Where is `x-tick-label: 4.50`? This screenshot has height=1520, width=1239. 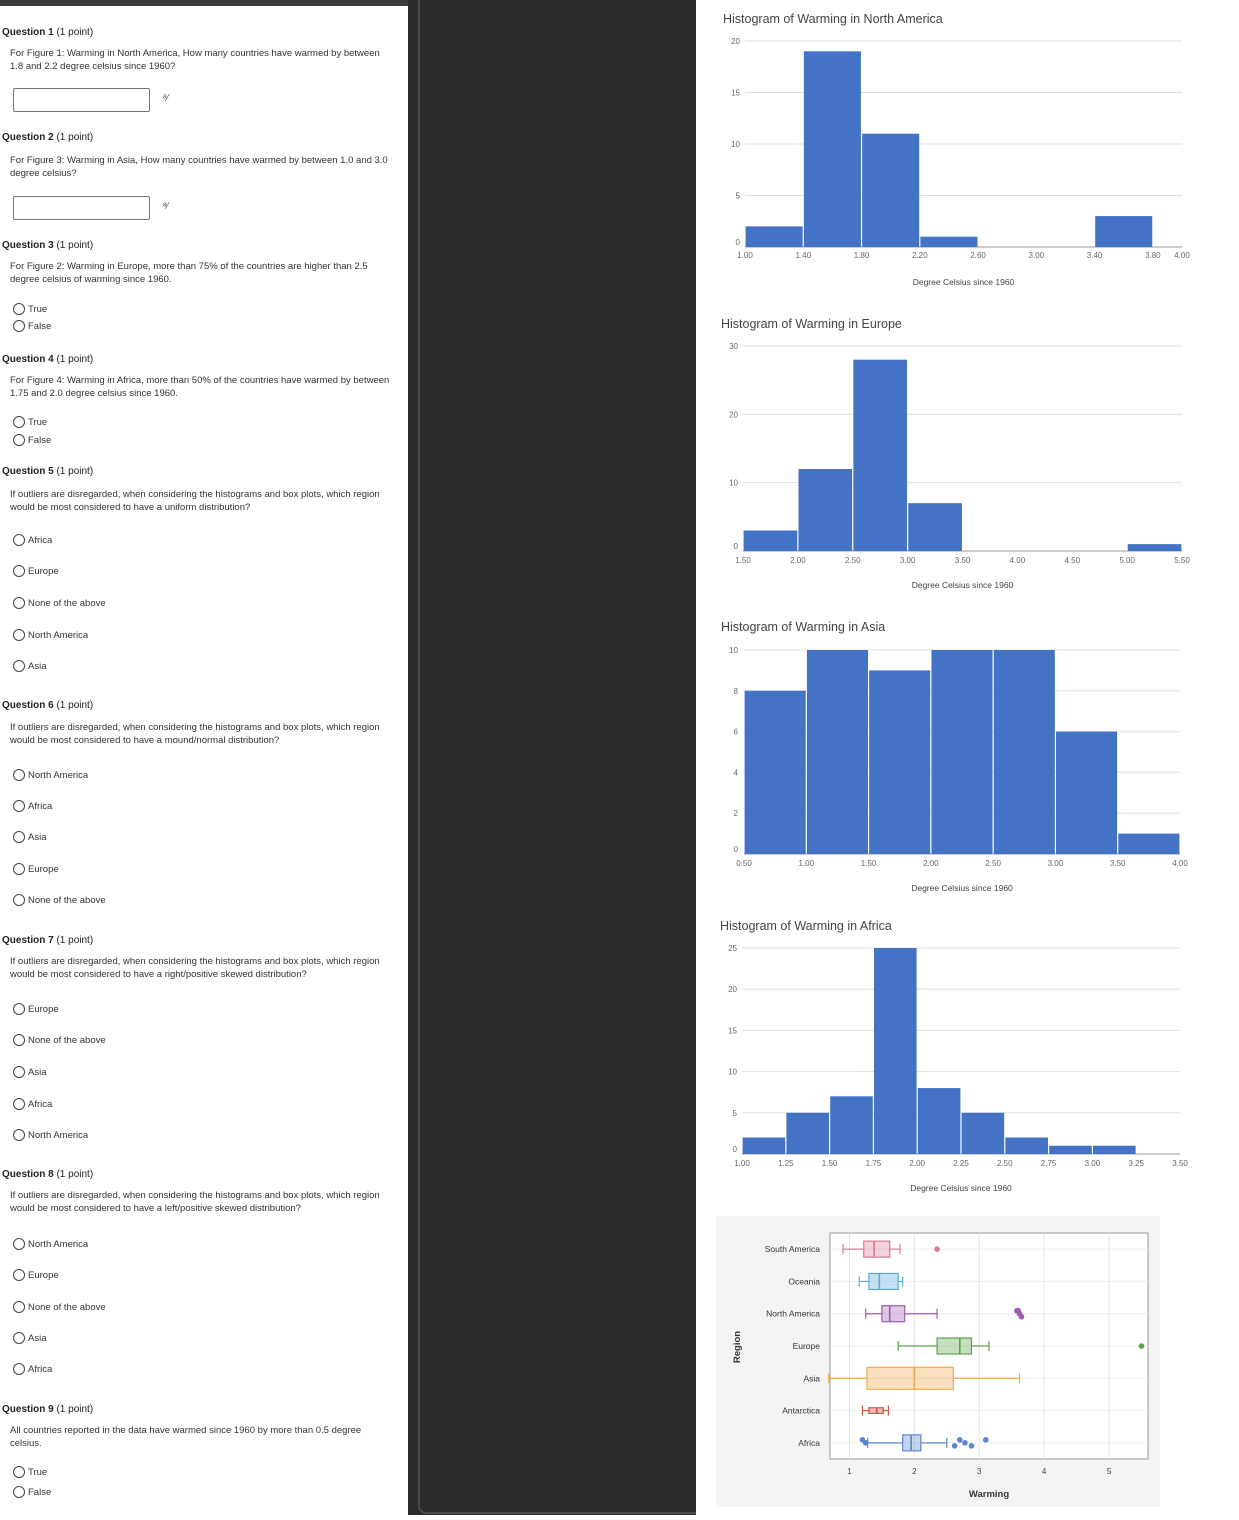
x-tick-label: 4.50 is located at coordinates (1072, 560).